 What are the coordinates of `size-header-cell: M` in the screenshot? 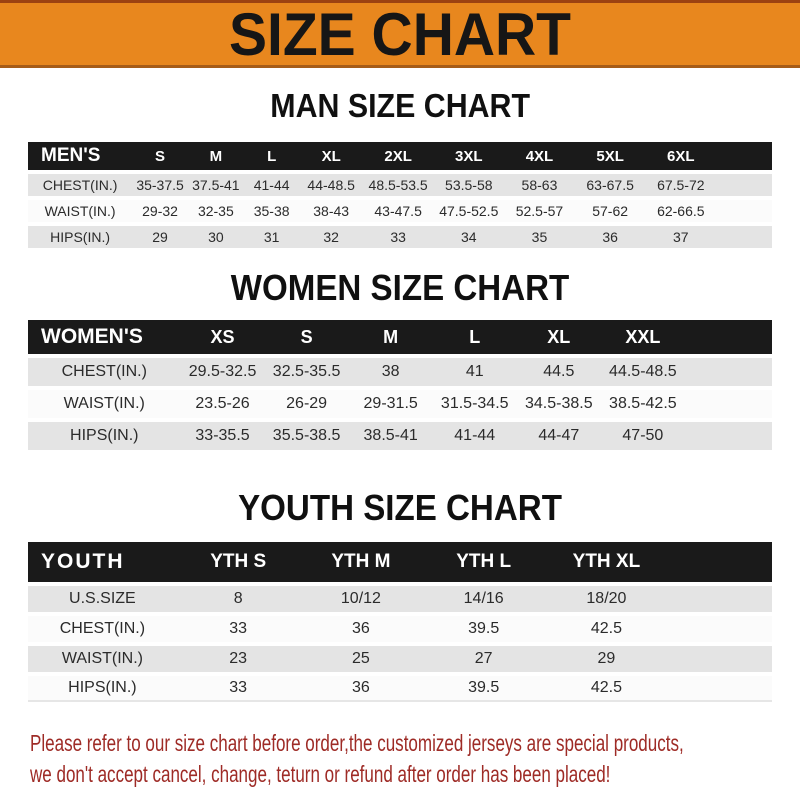 It's located at (215, 156).